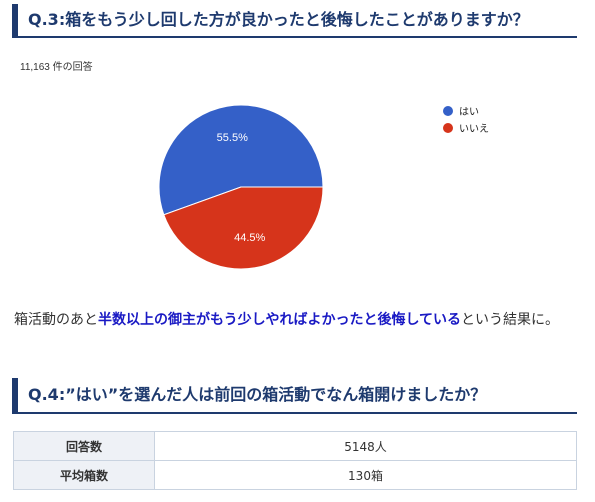 The height and width of the screenshot is (502, 595). I want to click on body-prefix: 箱活動のあと, so click(56, 320).